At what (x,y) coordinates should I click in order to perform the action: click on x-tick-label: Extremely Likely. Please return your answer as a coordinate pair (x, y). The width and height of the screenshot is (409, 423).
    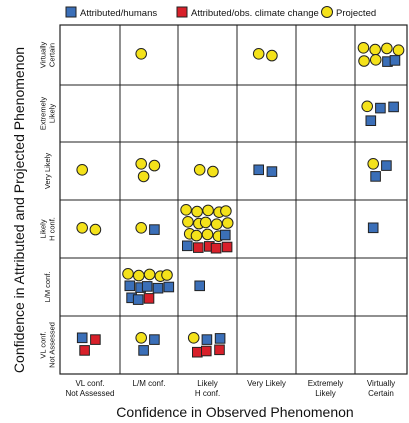
    Looking at the image, I should click on (326, 388).